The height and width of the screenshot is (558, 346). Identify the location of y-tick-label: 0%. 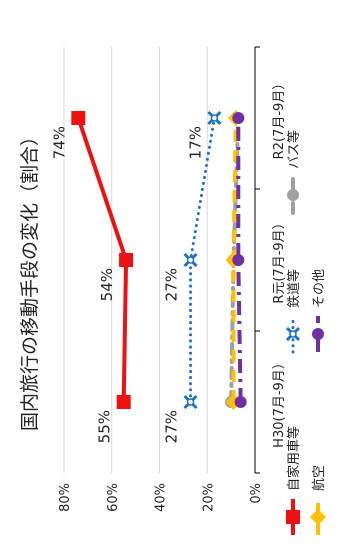
(256, 493).